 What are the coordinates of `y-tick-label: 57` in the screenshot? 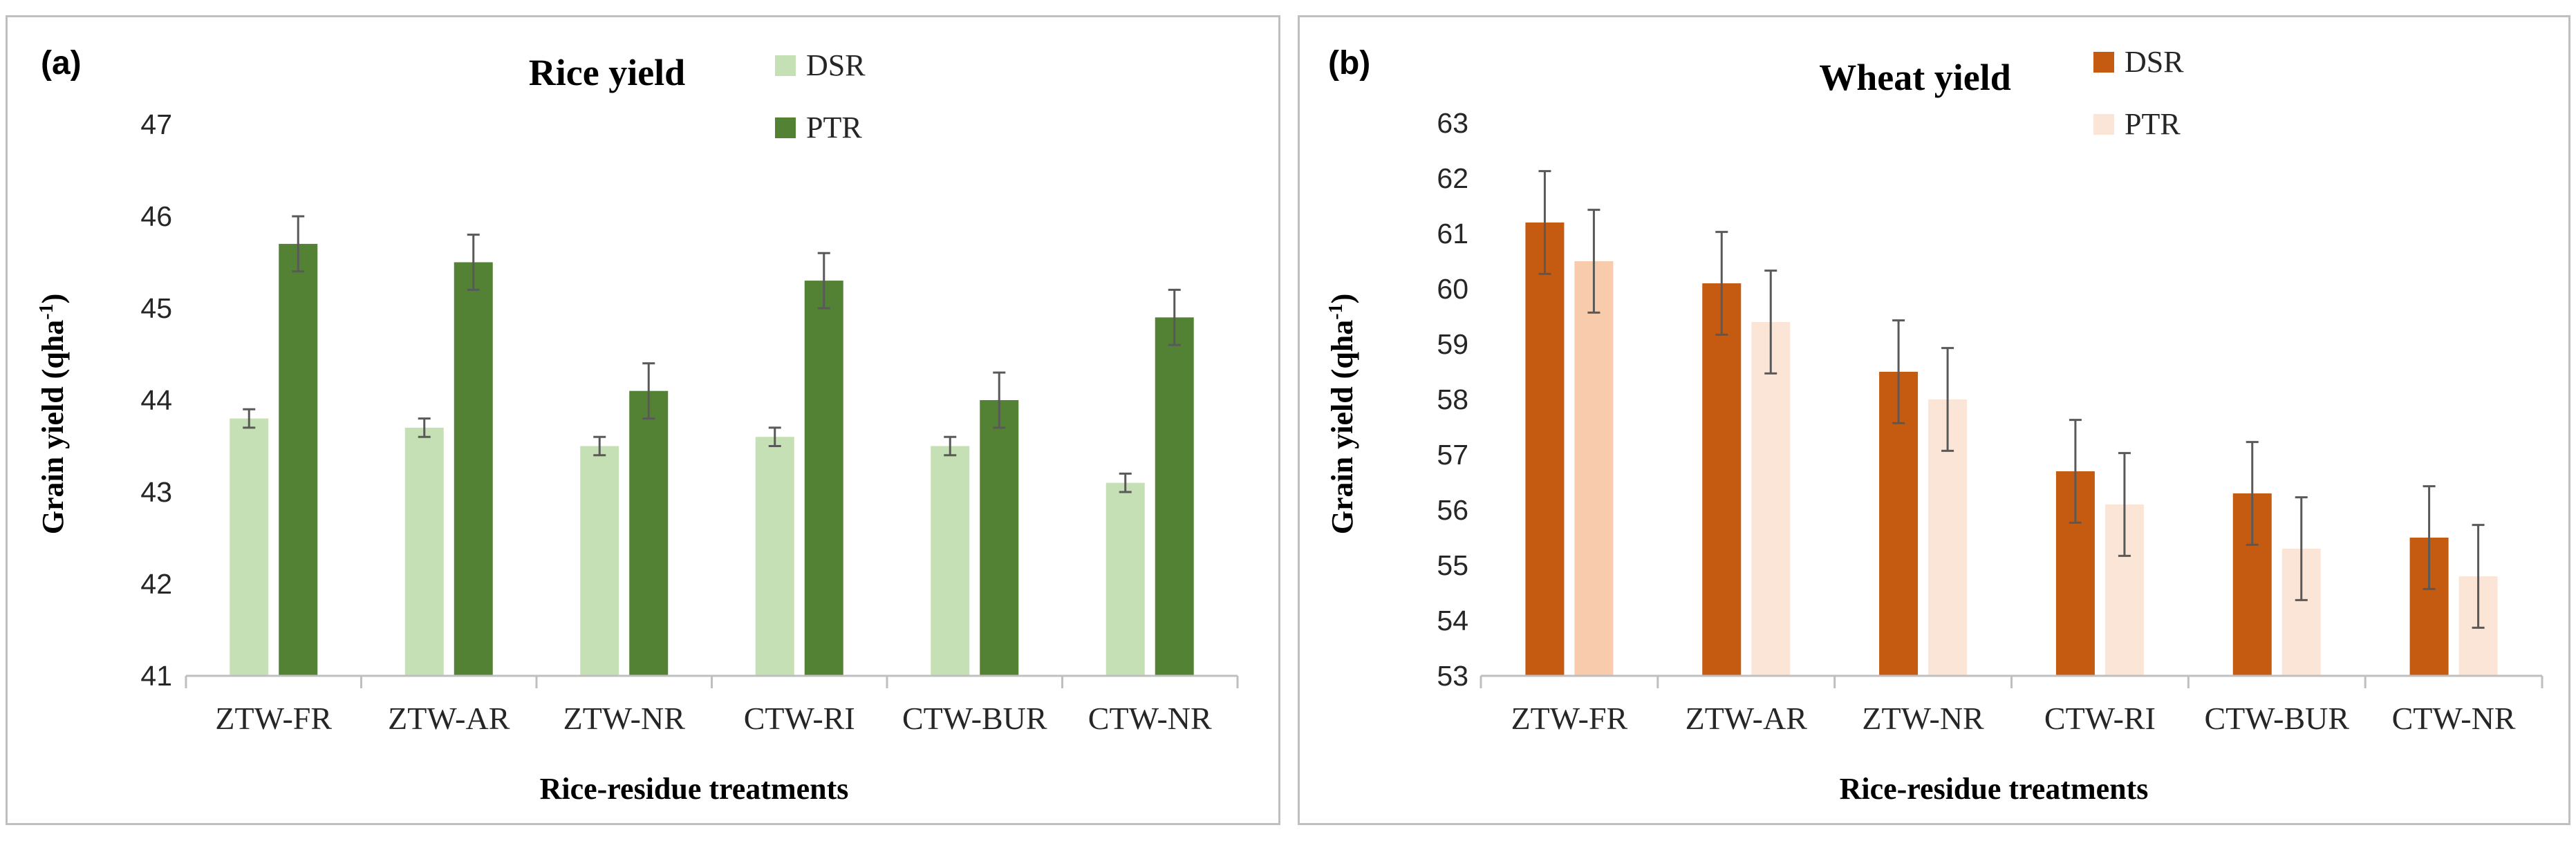 It's located at (1452, 455).